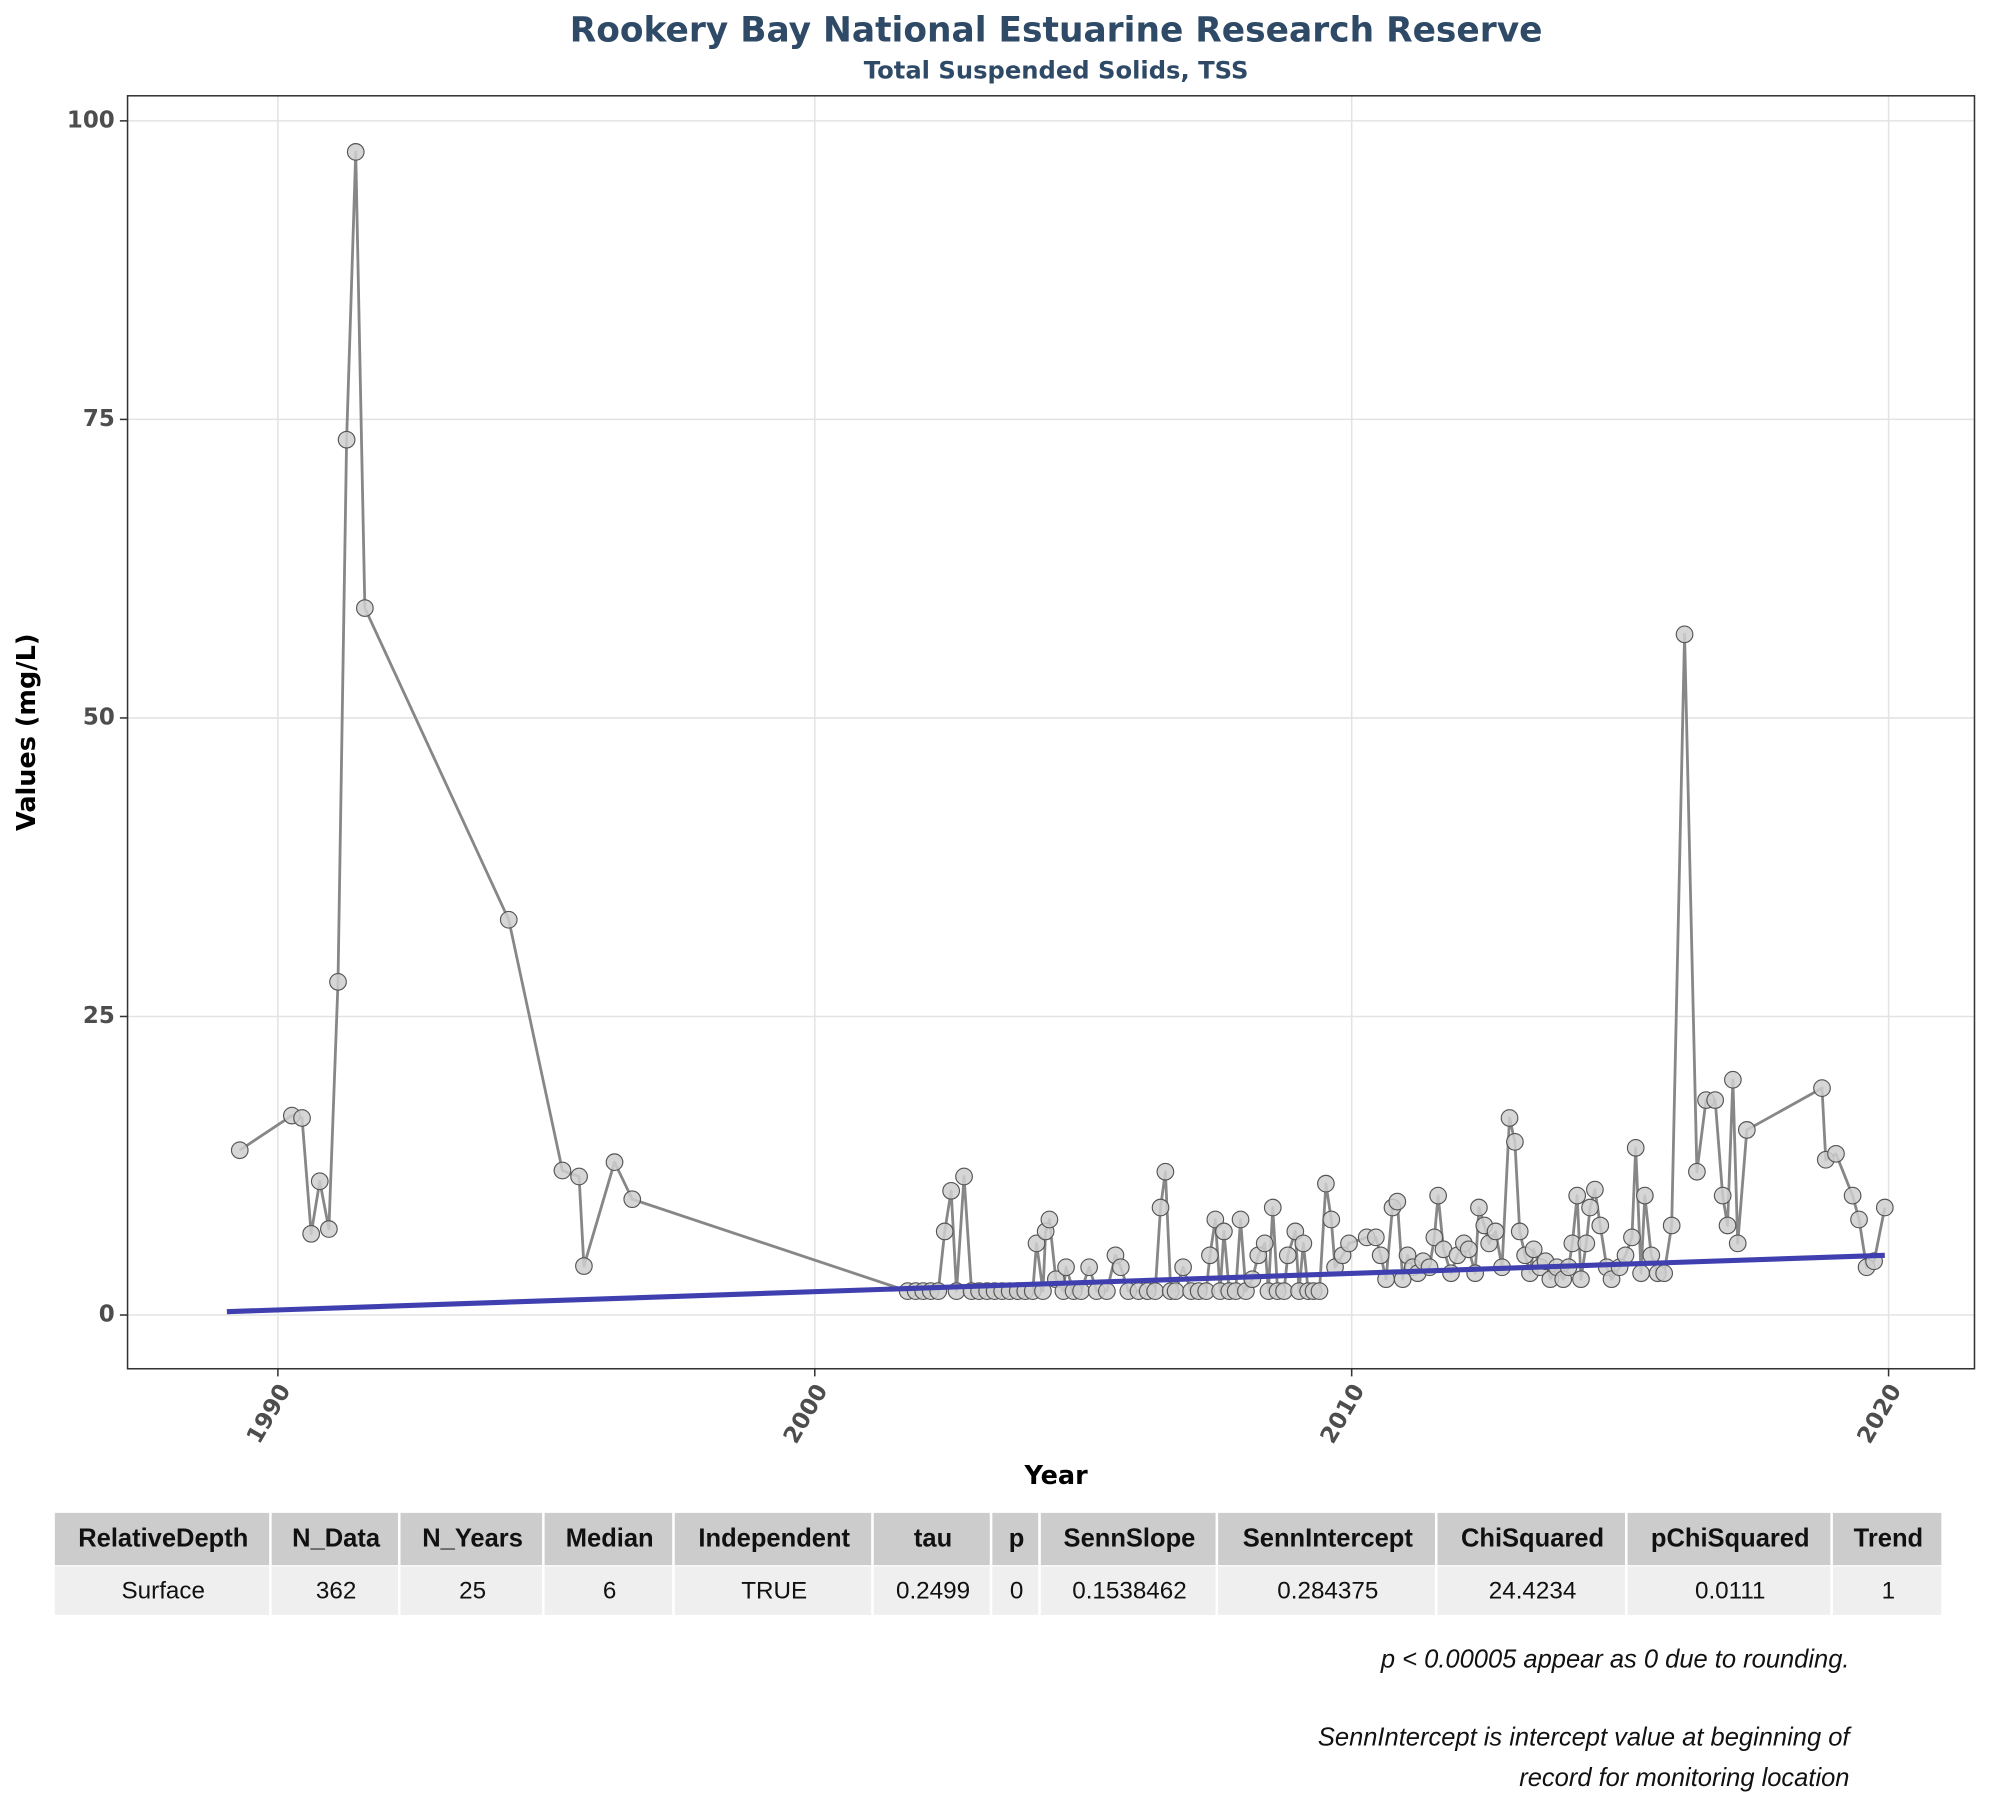 This screenshot has height=1800, width=2000. What do you see at coordinates (1730, 1590) in the screenshot?
I see `cell-text: 0.0111` at bounding box center [1730, 1590].